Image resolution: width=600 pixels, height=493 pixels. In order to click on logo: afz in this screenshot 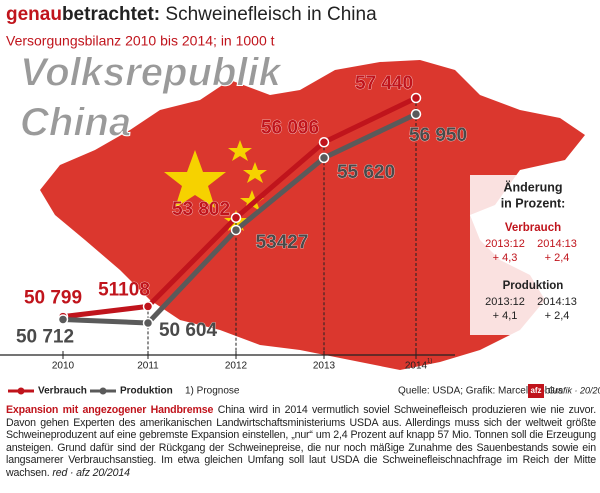, I will do `click(535, 390)`.